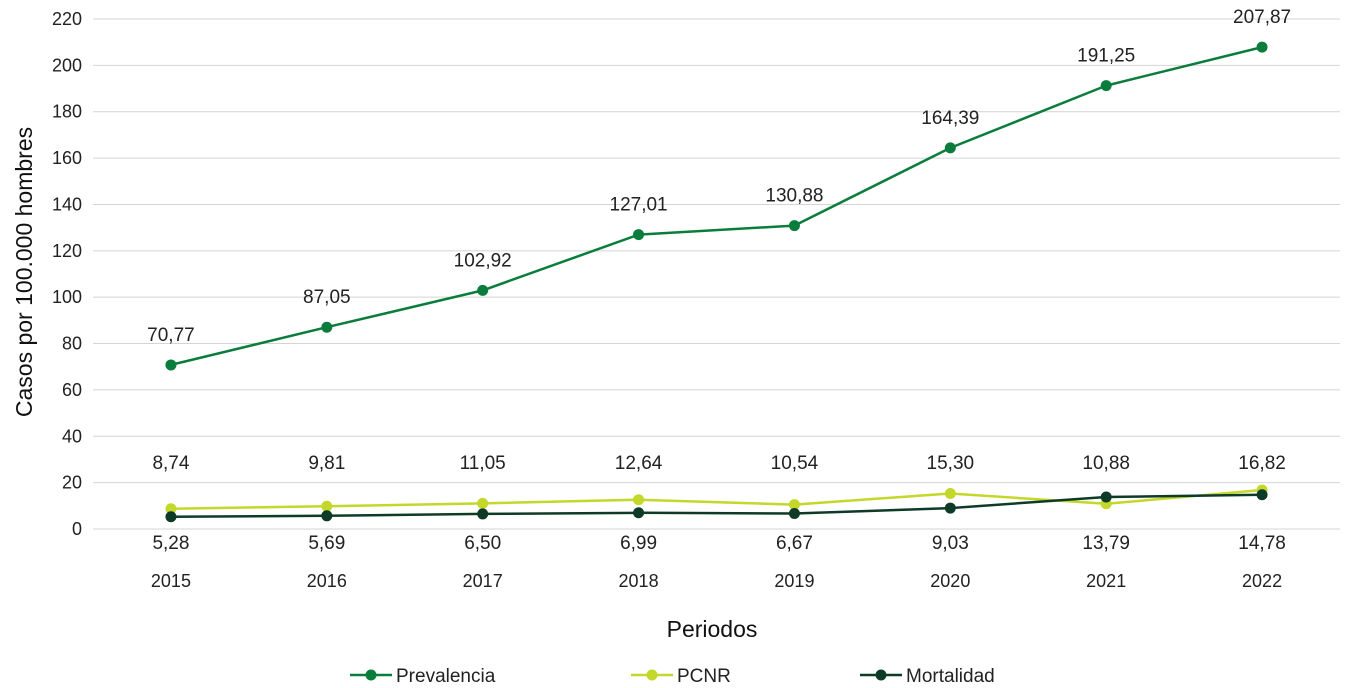 The image size is (1347, 688). What do you see at coordinates (1262, 581) in the screenshot?
I see `x-tick-label: 2022` at bounding box center [1262, 581].